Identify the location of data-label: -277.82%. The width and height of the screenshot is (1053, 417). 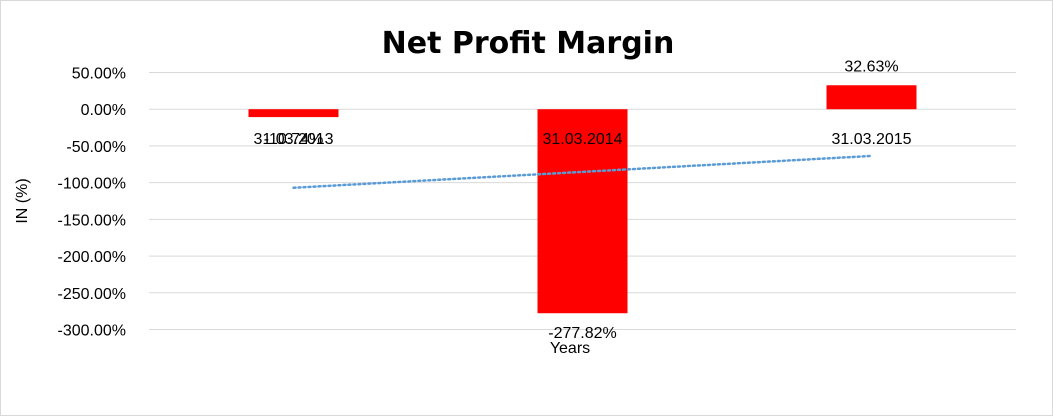
(582, 333).